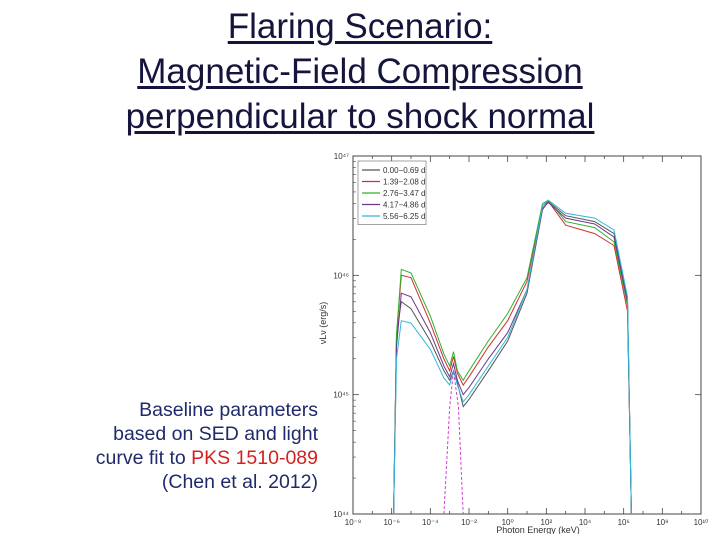 The width and height of the screenshot is (720, 540). I want to click on caption-line-4: (Chen et al. 2012), so click(239, 482).